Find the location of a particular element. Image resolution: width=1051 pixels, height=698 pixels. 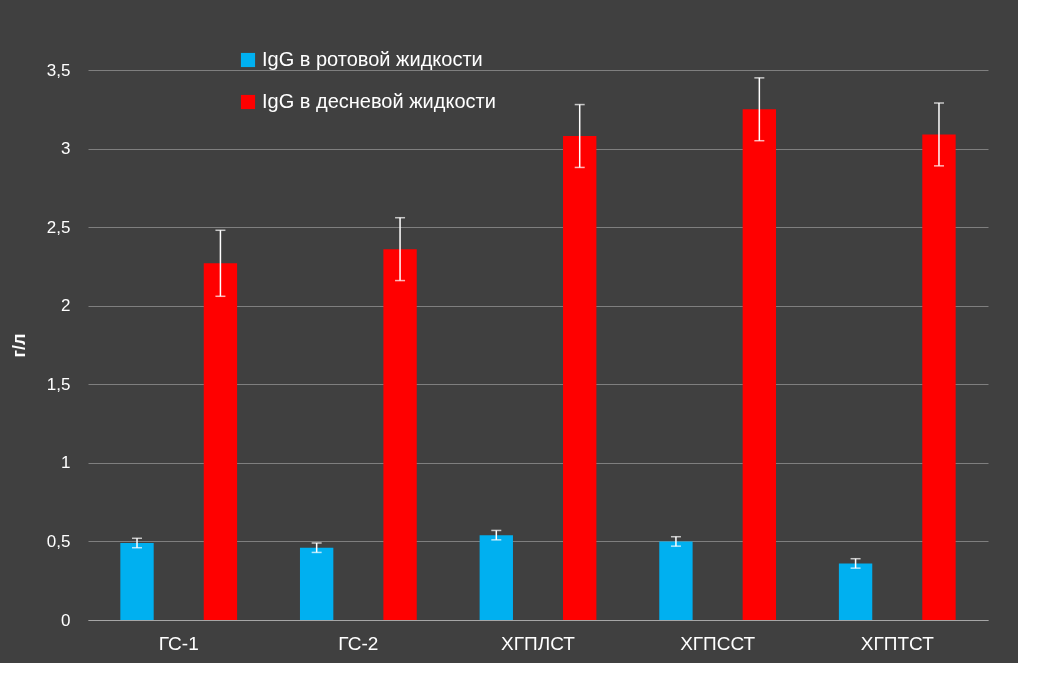

y-tick-label: 2,5 is located at coordinates (58, 227).